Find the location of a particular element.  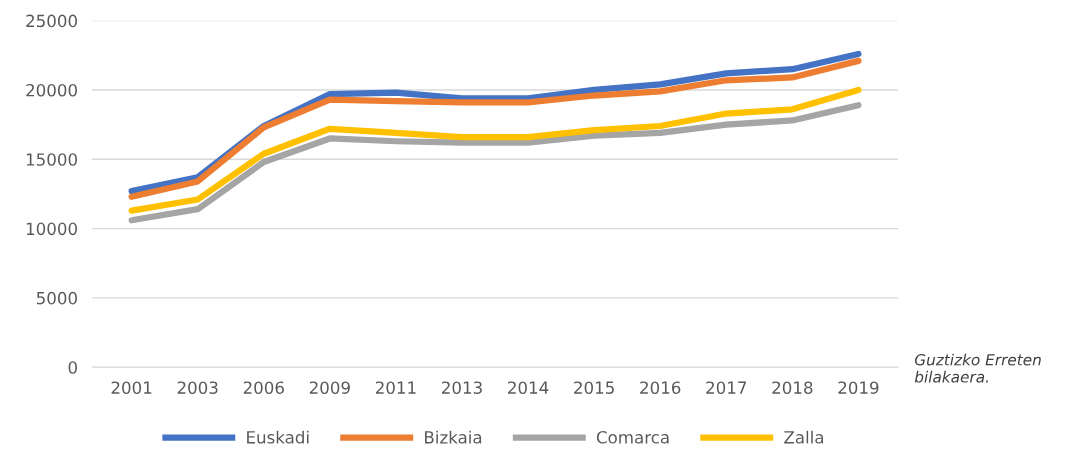

x-tick-label: 2019 is located at coordinates (858, 387).